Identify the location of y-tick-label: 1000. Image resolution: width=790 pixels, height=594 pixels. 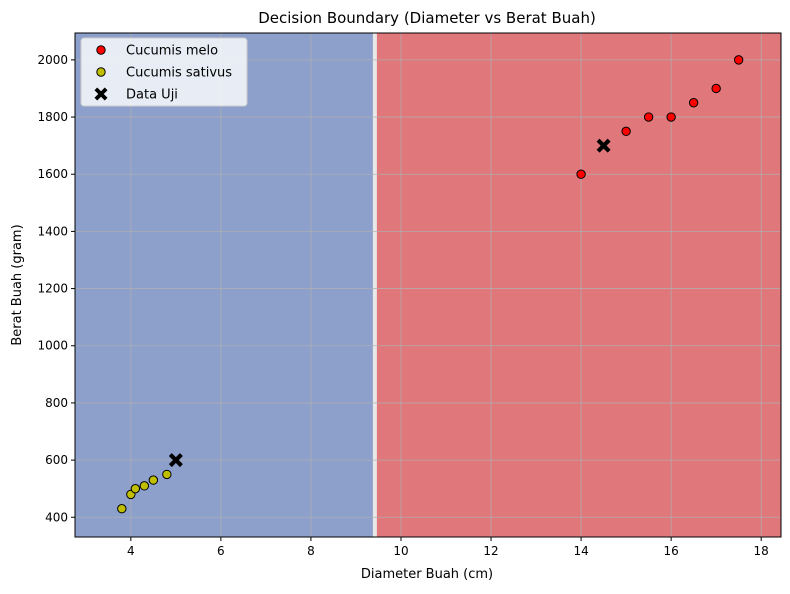
(52, 346).